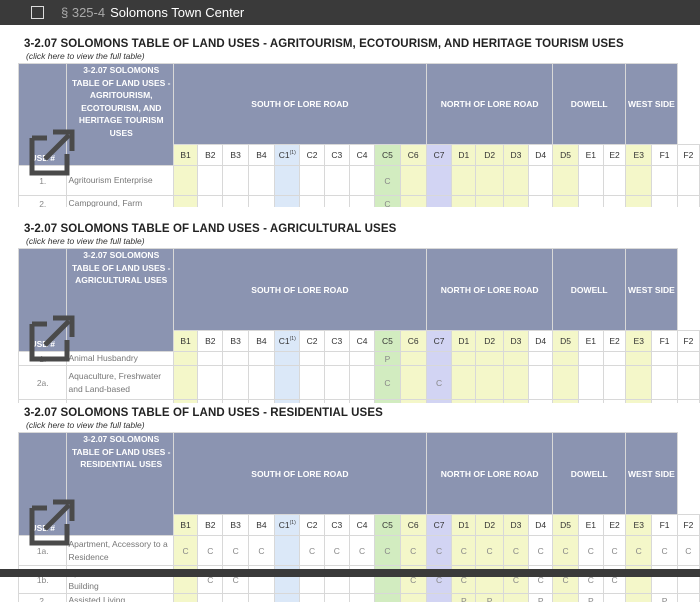 This screenshot has height=602, width=700. I want to click on zone-column-c1: C1(1), so click(287, 155).